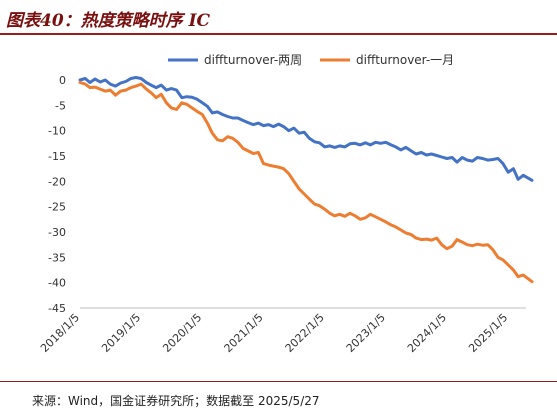  What do you see at coordinates (57, 308) in the screenshot?
I see `y-tick-label: -45` at bounding box center [57, 308].